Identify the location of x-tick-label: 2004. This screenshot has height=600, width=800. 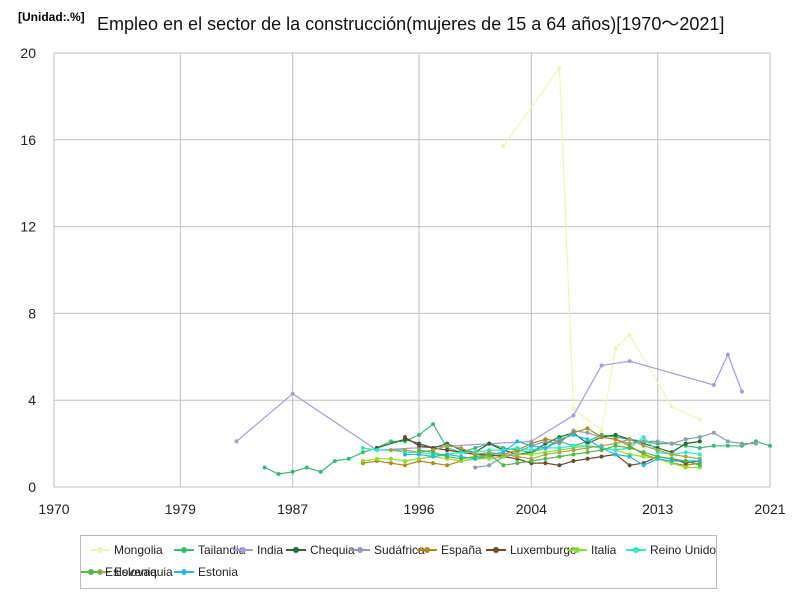
(531, 509).